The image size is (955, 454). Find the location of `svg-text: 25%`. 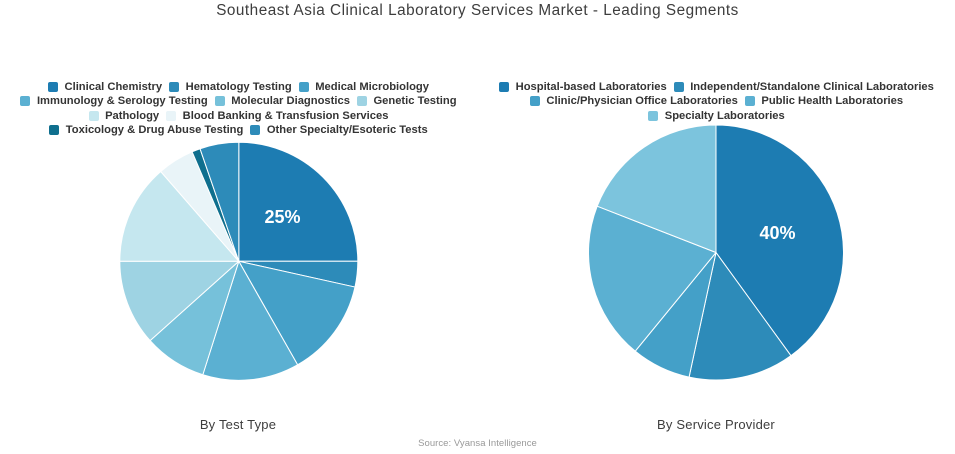

svg-text: 25% is located at coordinates (282, 217).